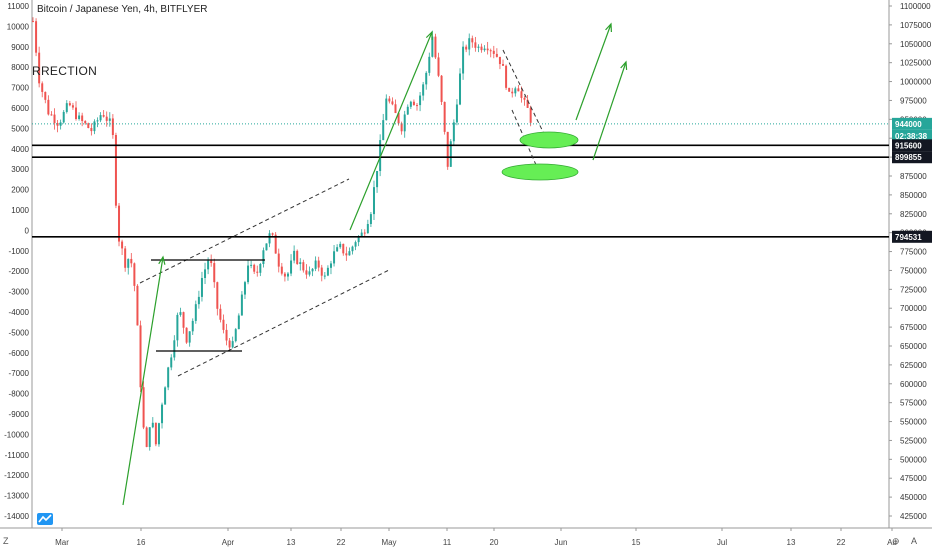 The height and width of the screenshot is (550, 932). What do you see at coordinates (19, 292) in the screenshot?
I see `left-tick-label: -3000` at bounding box center [19, 292].